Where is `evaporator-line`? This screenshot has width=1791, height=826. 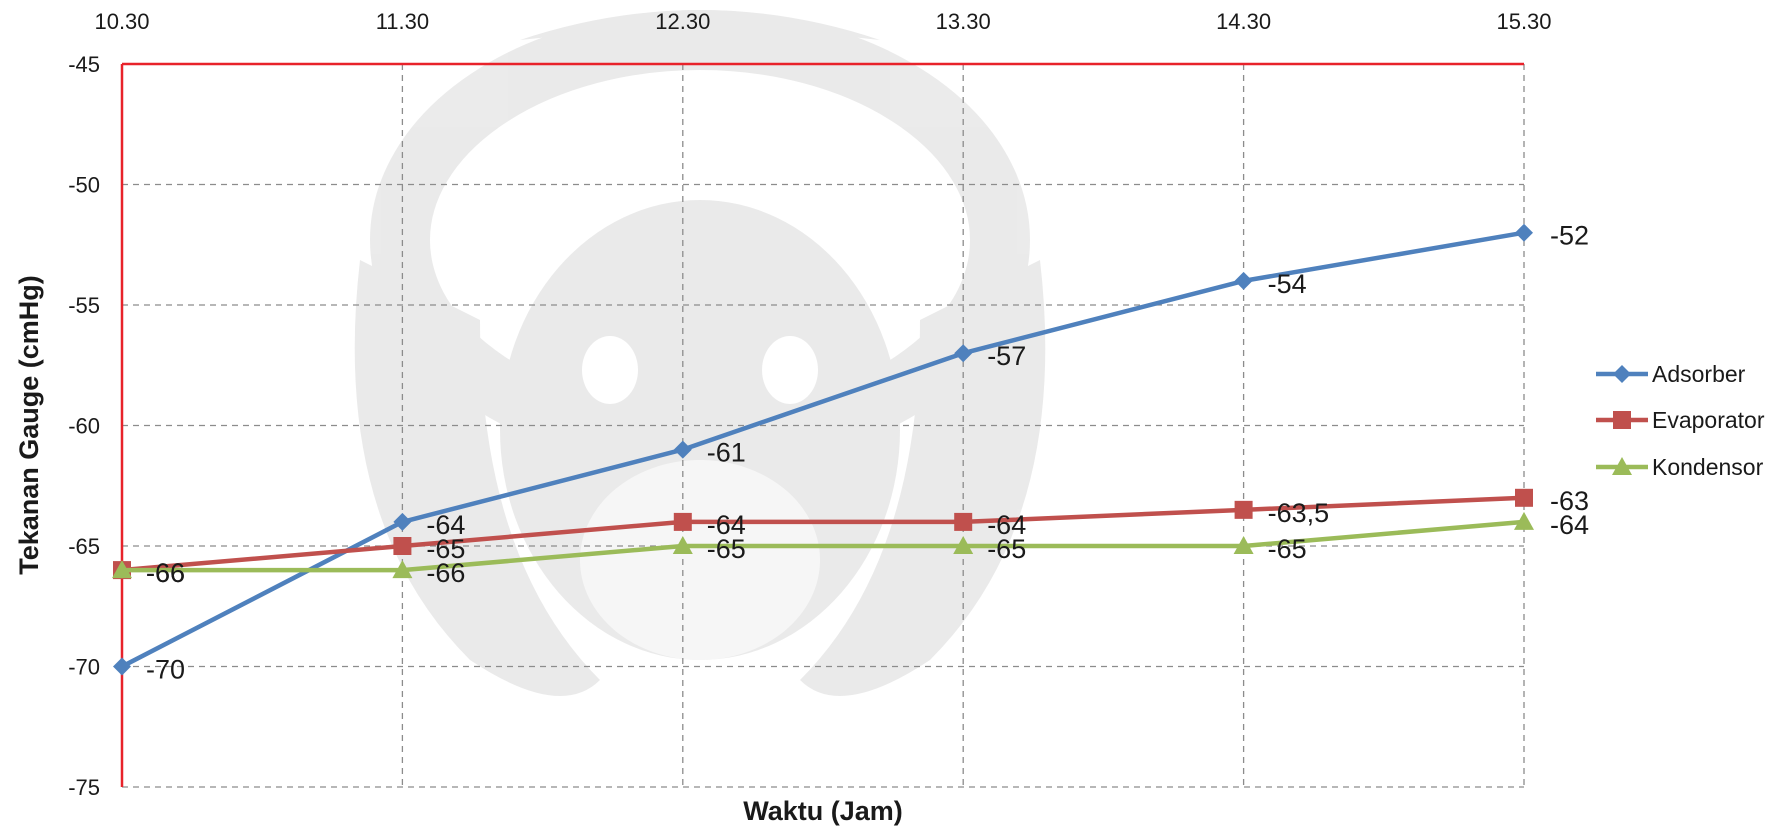
evaporator-line is located at coordinates (823, 534).